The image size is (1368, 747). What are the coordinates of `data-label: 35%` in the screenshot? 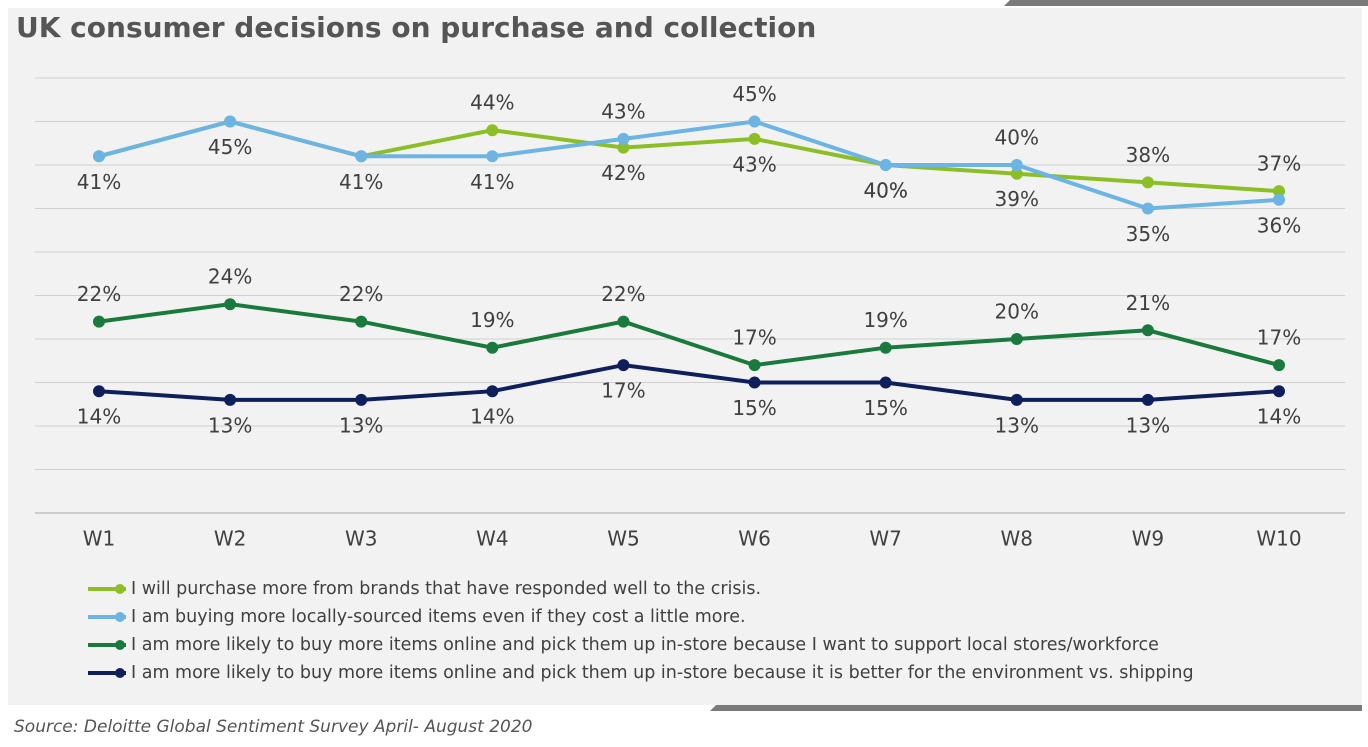 It's located at (1148, 234).